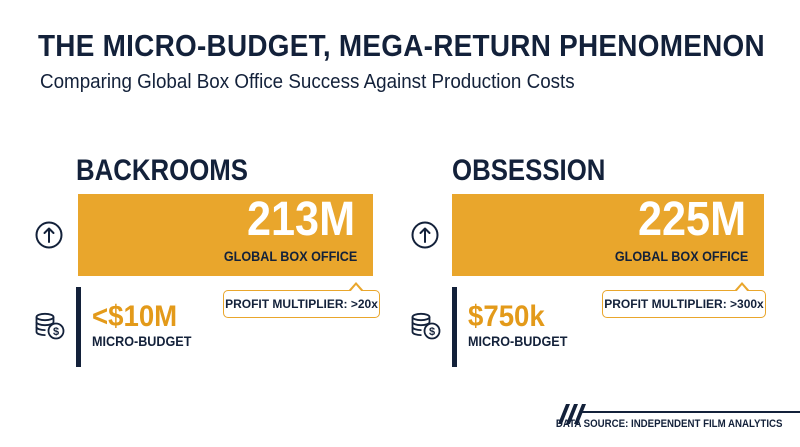 This screenshot has height=447, width=800. What do you see at coordinates (691, 412) in the screenshot?
I see `footer-rule` at bounding box center [691, 412].